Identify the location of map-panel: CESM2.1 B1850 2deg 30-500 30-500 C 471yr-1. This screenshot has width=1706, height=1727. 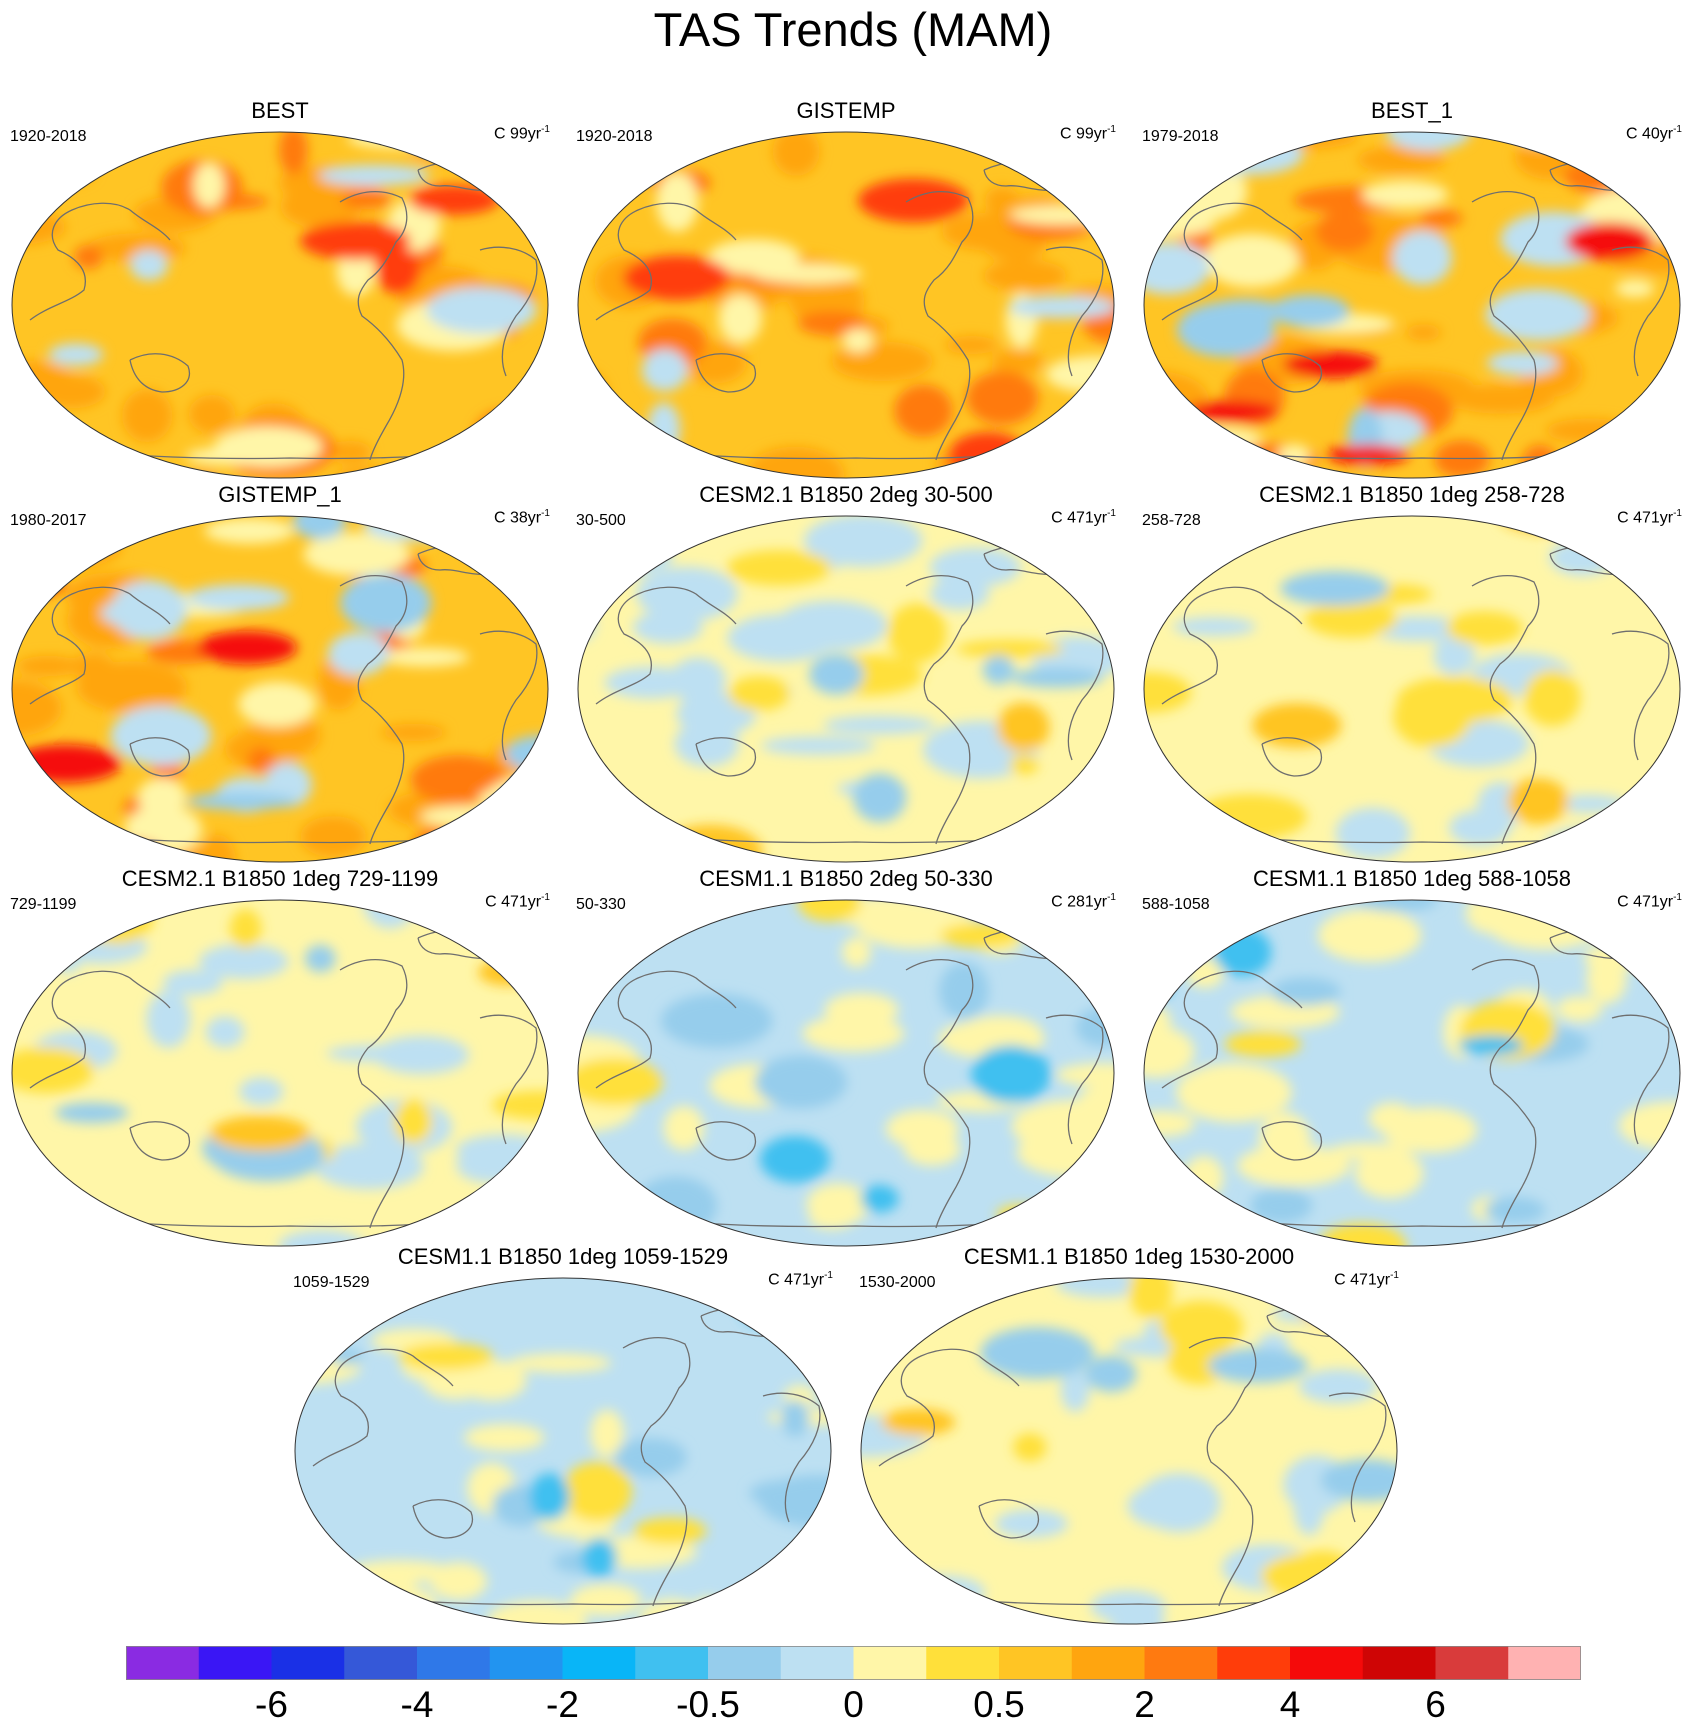
(846, 677).